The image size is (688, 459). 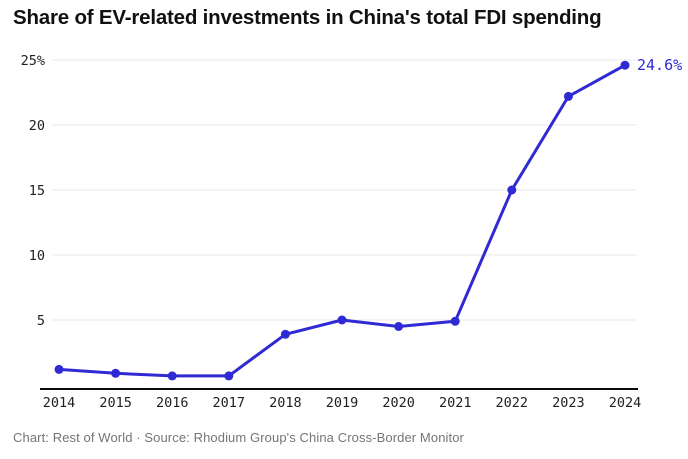 What do you see at coordinates (455, 403) in the screenshot?
I see `x-axis-tick-label: 2021` at bounding box center [455, 403].